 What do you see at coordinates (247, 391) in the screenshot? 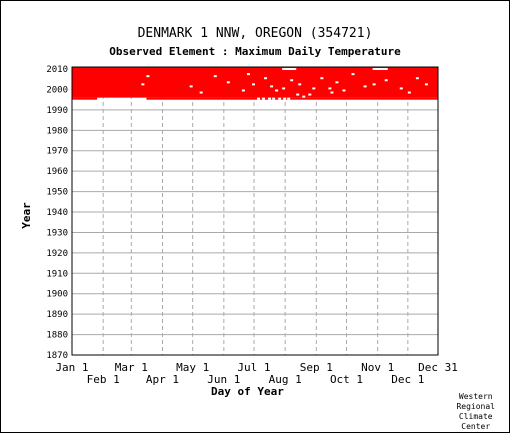
I see `x-axis-label: Day of Year` at bounding box center [247, 391].